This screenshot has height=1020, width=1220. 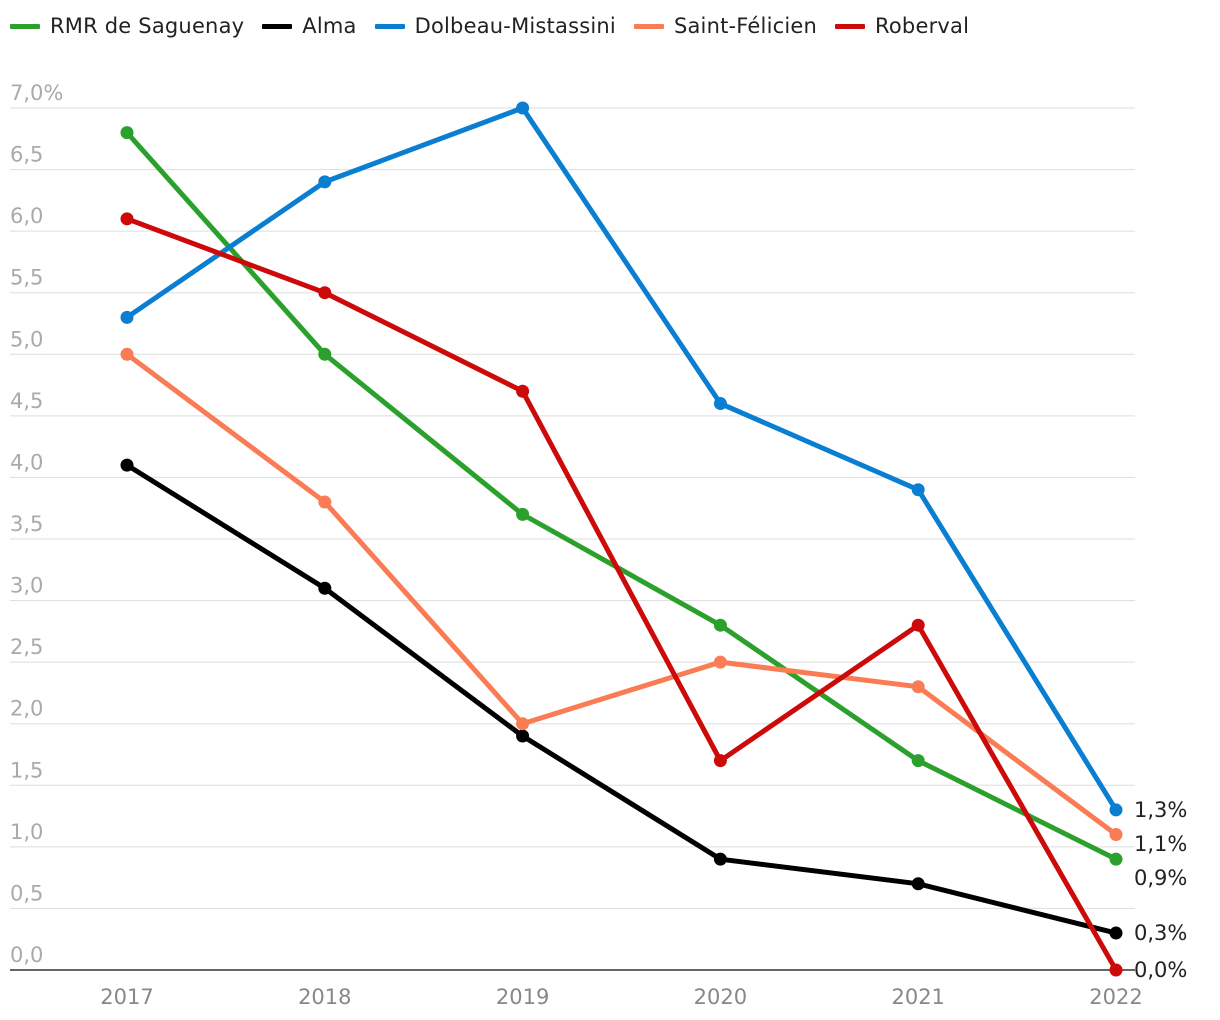 I want to click on legend-swatch-saint-felicien, so click(x=648, y=26).